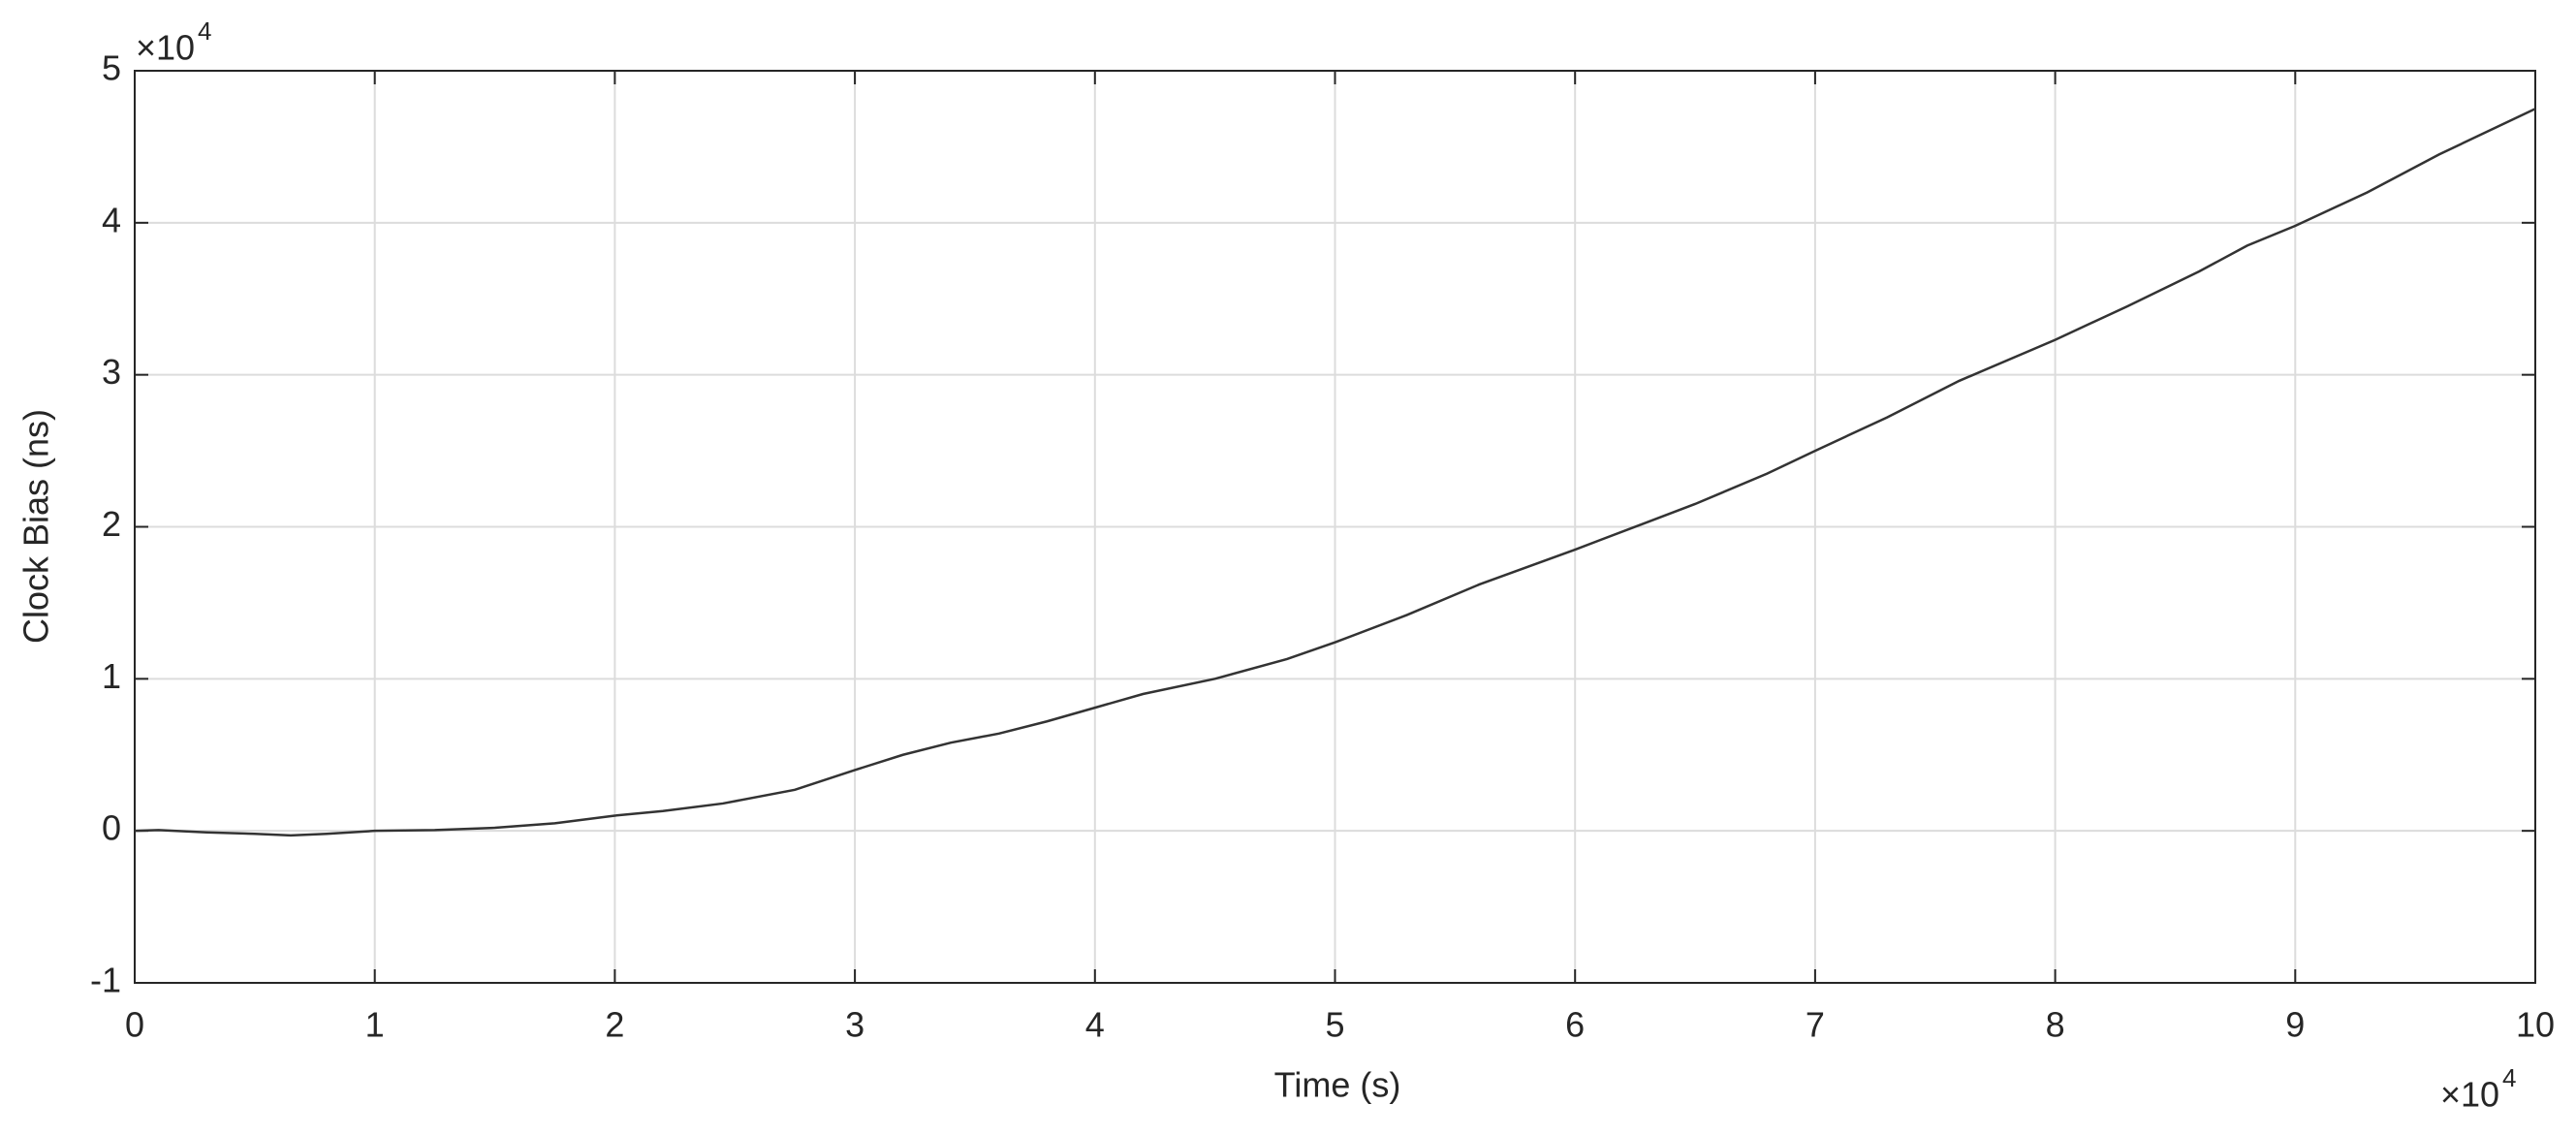 The image size is (2576, 1136). Describe the element at coordinates (1337, 1085) in the screenshot. I see `x-axis-label: Time (s)` at that location.